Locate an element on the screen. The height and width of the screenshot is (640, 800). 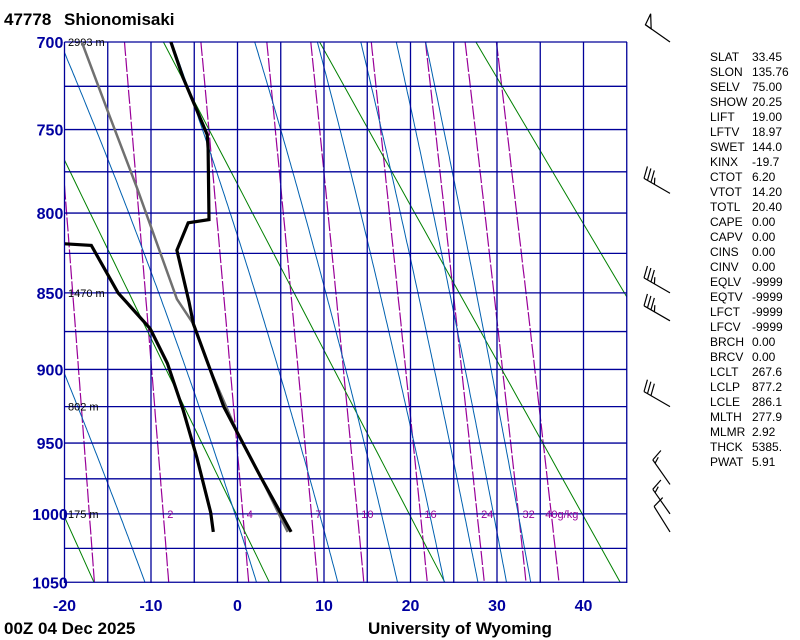
stat-label: CTOT is located at coordinates (726, 177).